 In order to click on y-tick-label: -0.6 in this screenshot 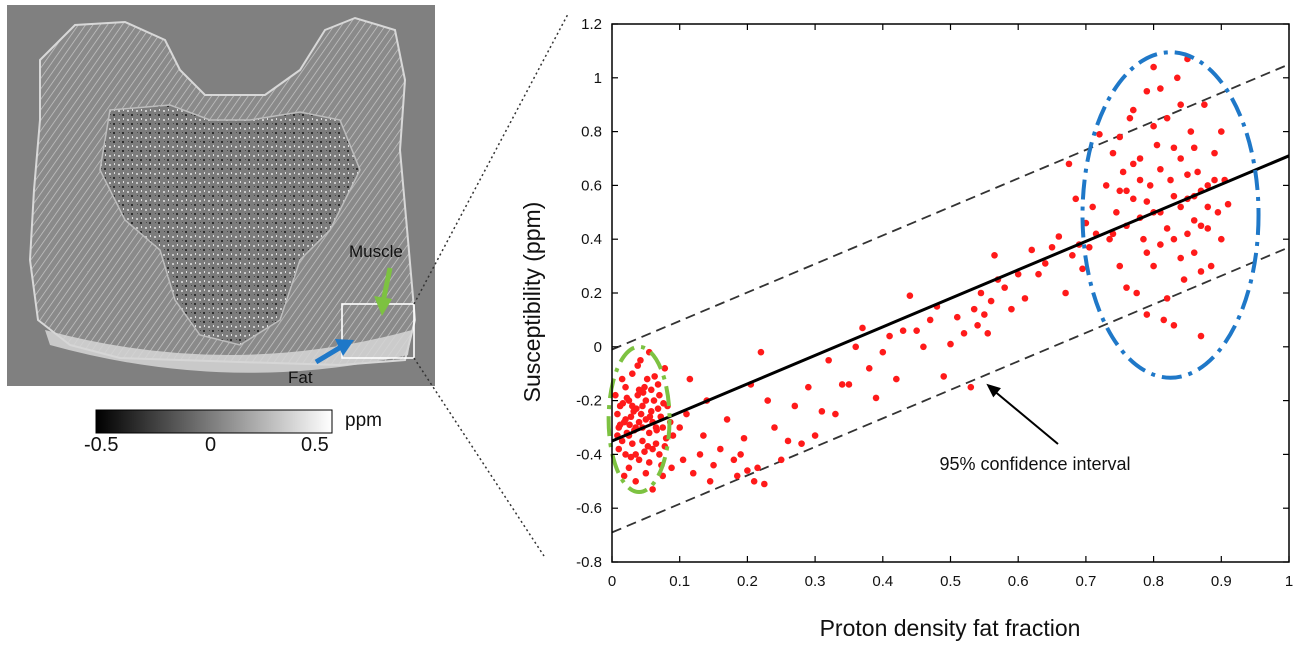, I will do `click(589, 508)`.